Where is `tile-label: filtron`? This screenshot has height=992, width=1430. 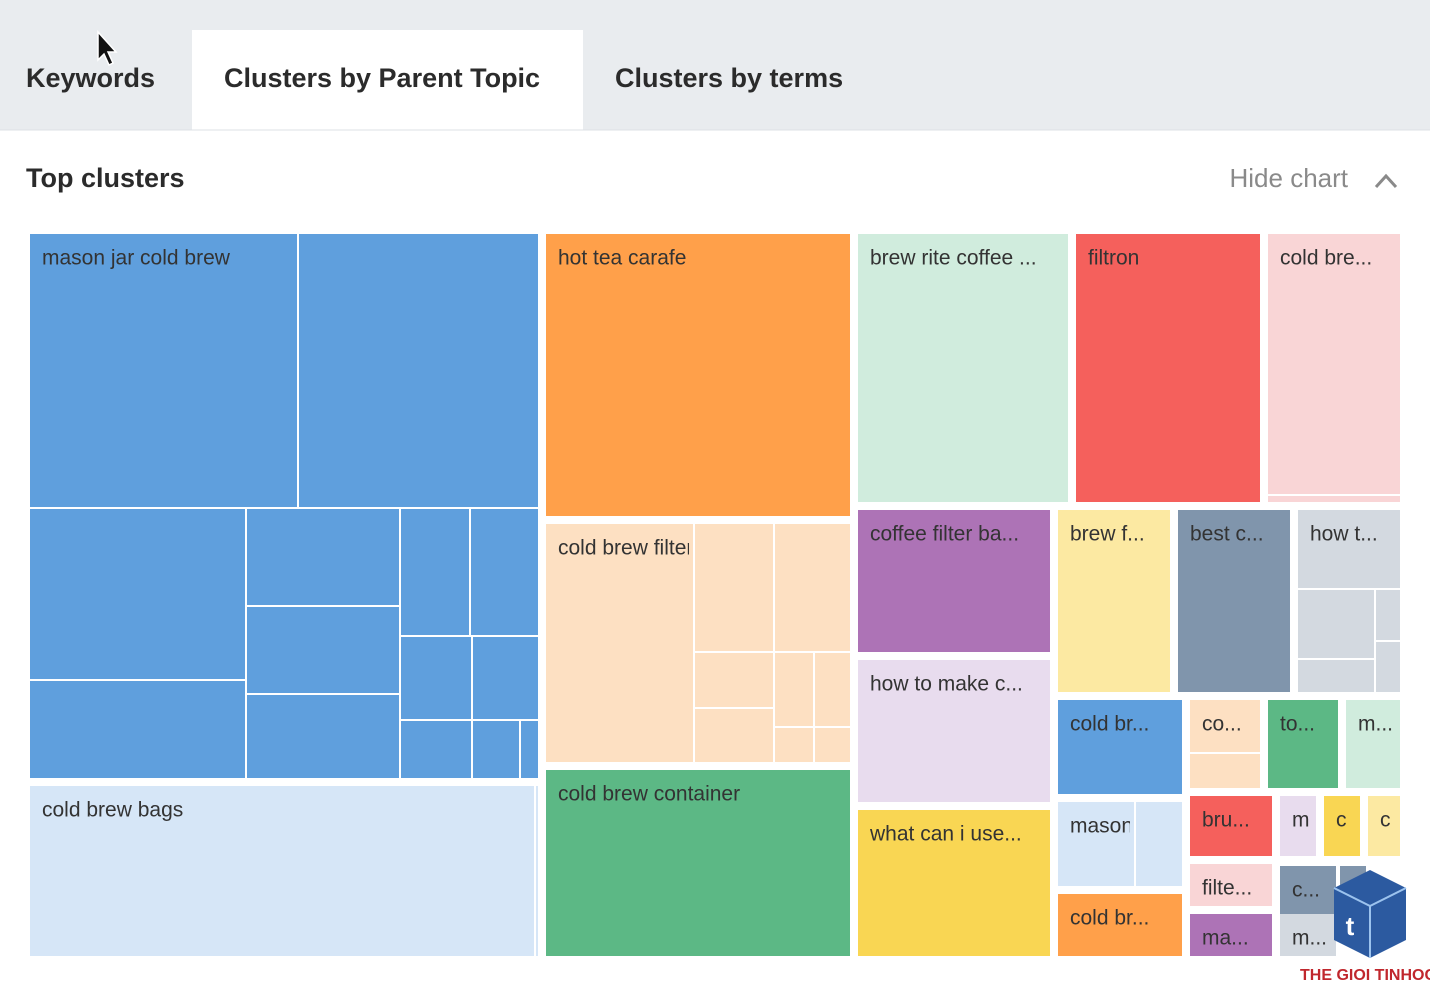
tile-label: filtron is located at coordinates (1113, 258).